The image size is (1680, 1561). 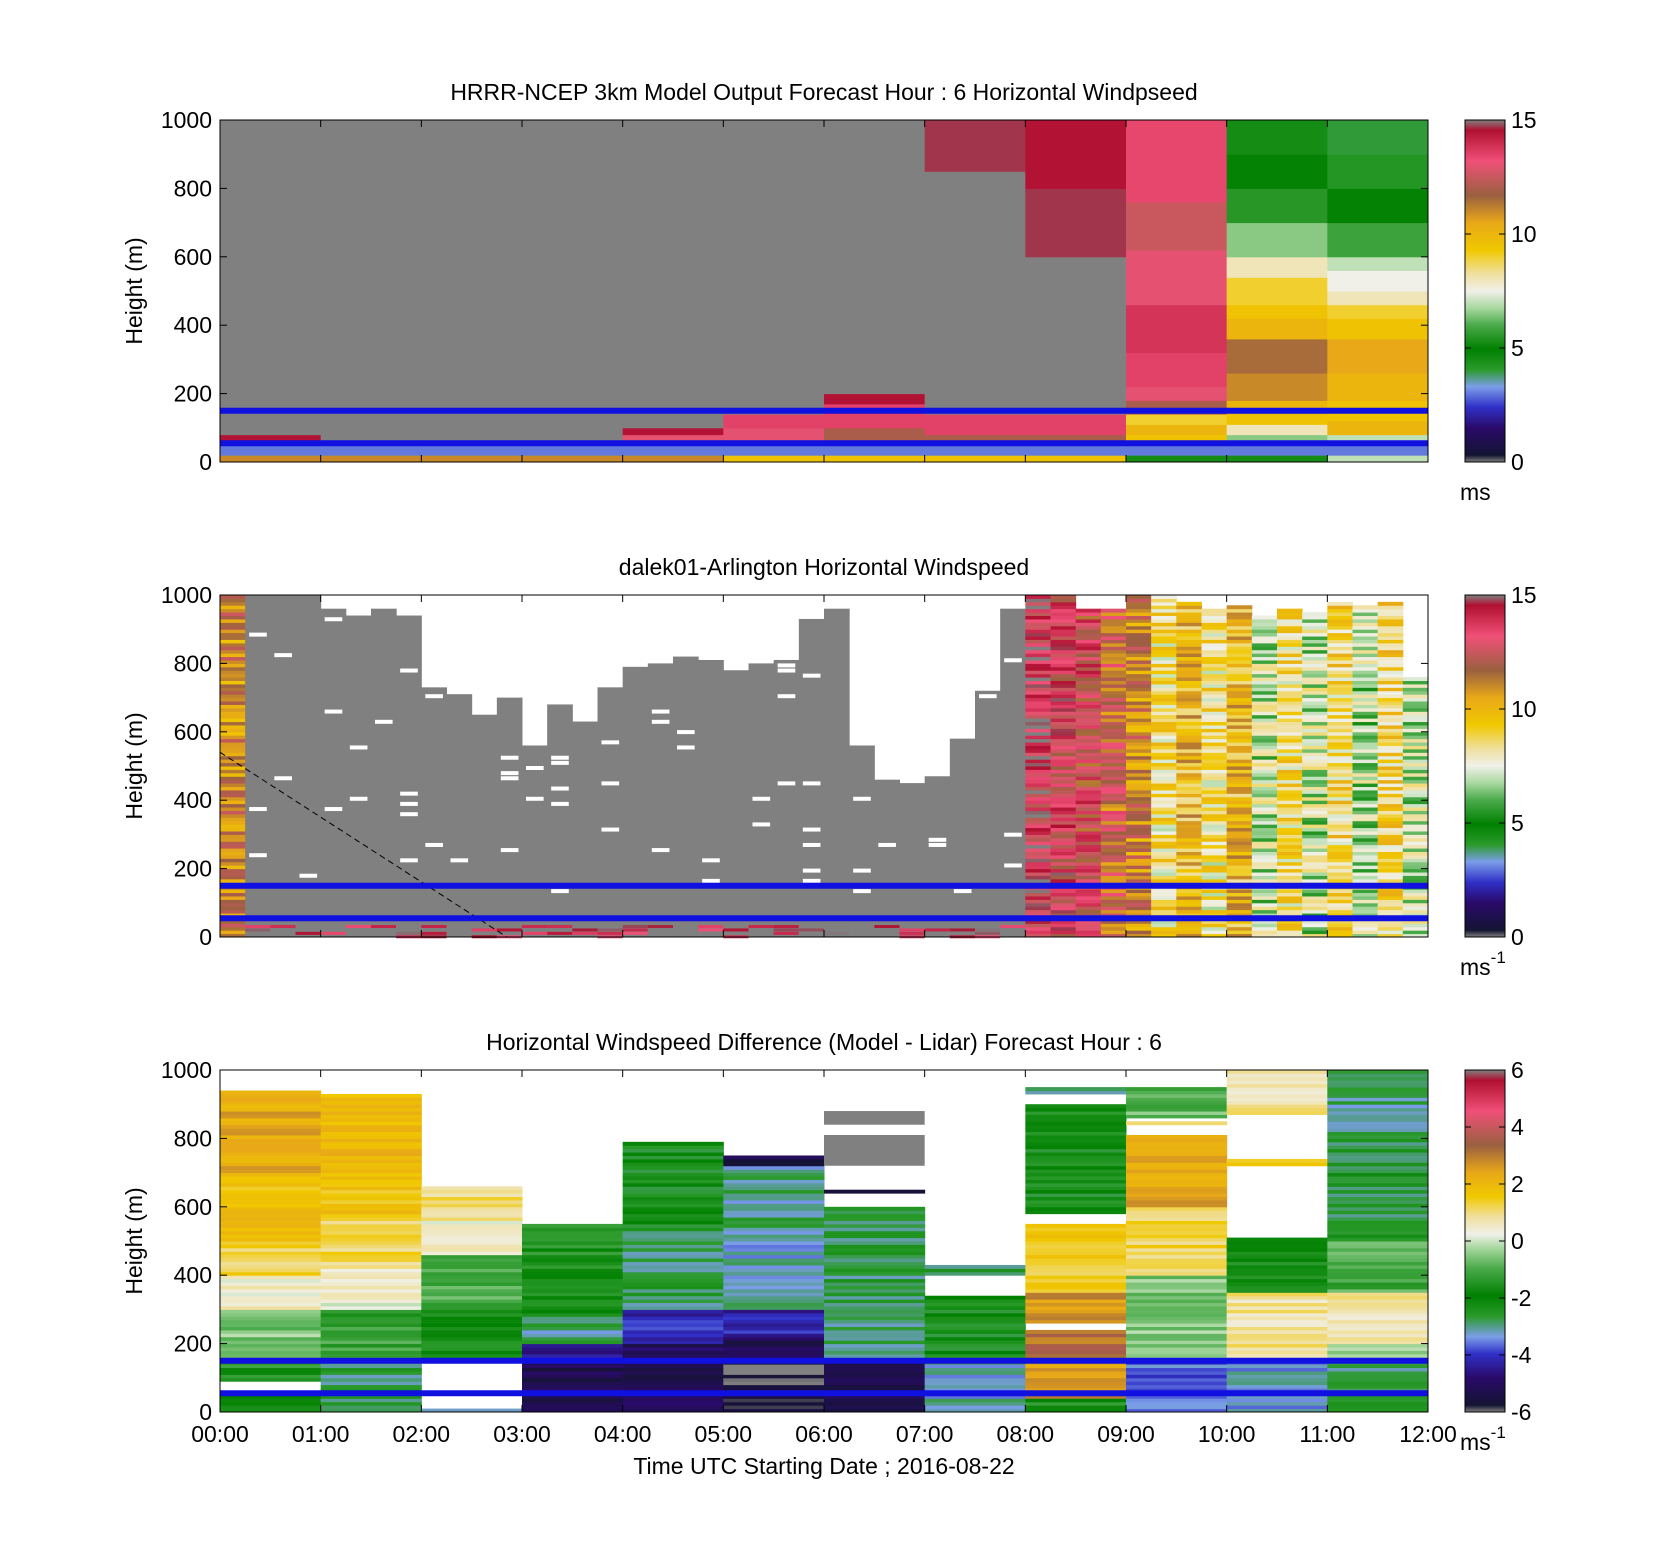 What do you see at coordinates (1517, 1241) in the screenshot?
I see `colorbar-tick-label: 0` at bounding box center [1517, 1241].